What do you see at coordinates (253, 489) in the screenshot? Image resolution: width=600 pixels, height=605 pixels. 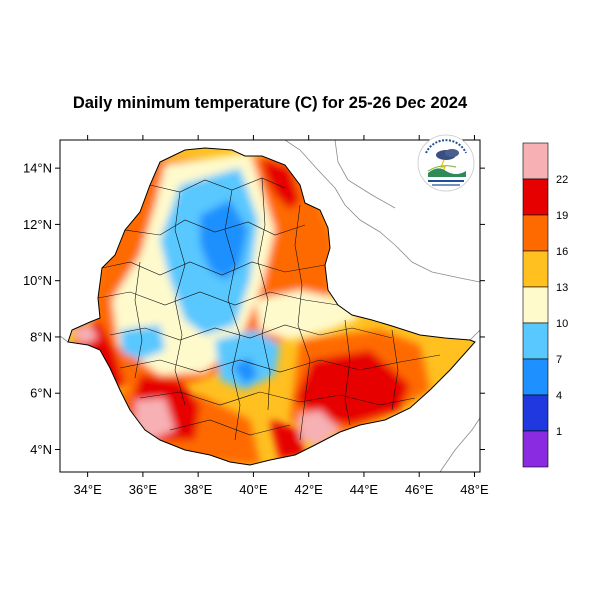 I see `lon-tick-label: 40°E` at bounding box center [253, 489].